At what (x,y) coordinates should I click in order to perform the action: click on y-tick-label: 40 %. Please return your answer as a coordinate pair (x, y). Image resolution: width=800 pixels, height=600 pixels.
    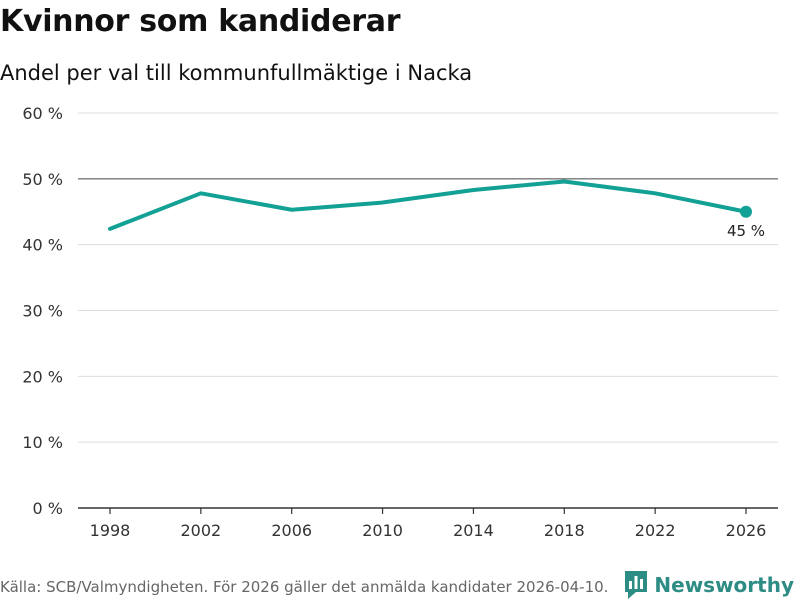
    Looking at the image, I should click on (42, 245).